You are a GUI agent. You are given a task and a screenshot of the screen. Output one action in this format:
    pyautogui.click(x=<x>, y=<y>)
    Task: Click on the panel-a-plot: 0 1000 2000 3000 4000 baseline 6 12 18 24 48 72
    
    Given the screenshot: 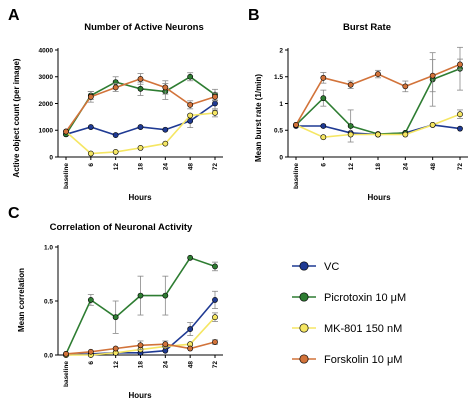 What is the action you would take?
    pyautogui.click(x=131, y=118)
    